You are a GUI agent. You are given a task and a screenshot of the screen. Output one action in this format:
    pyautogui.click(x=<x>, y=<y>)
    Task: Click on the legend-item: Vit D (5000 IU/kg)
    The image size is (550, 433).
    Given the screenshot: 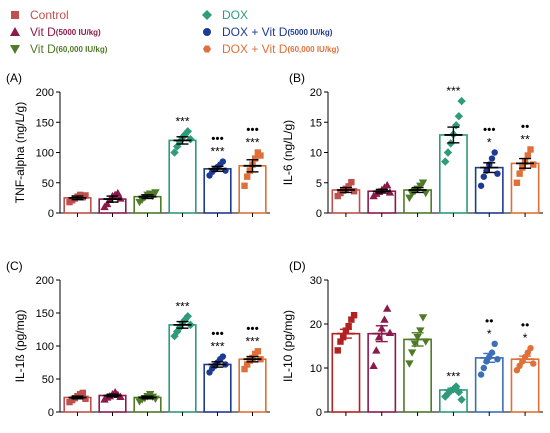 What is the action you would take?
    pyautogui.click(x=54, y=32)
    